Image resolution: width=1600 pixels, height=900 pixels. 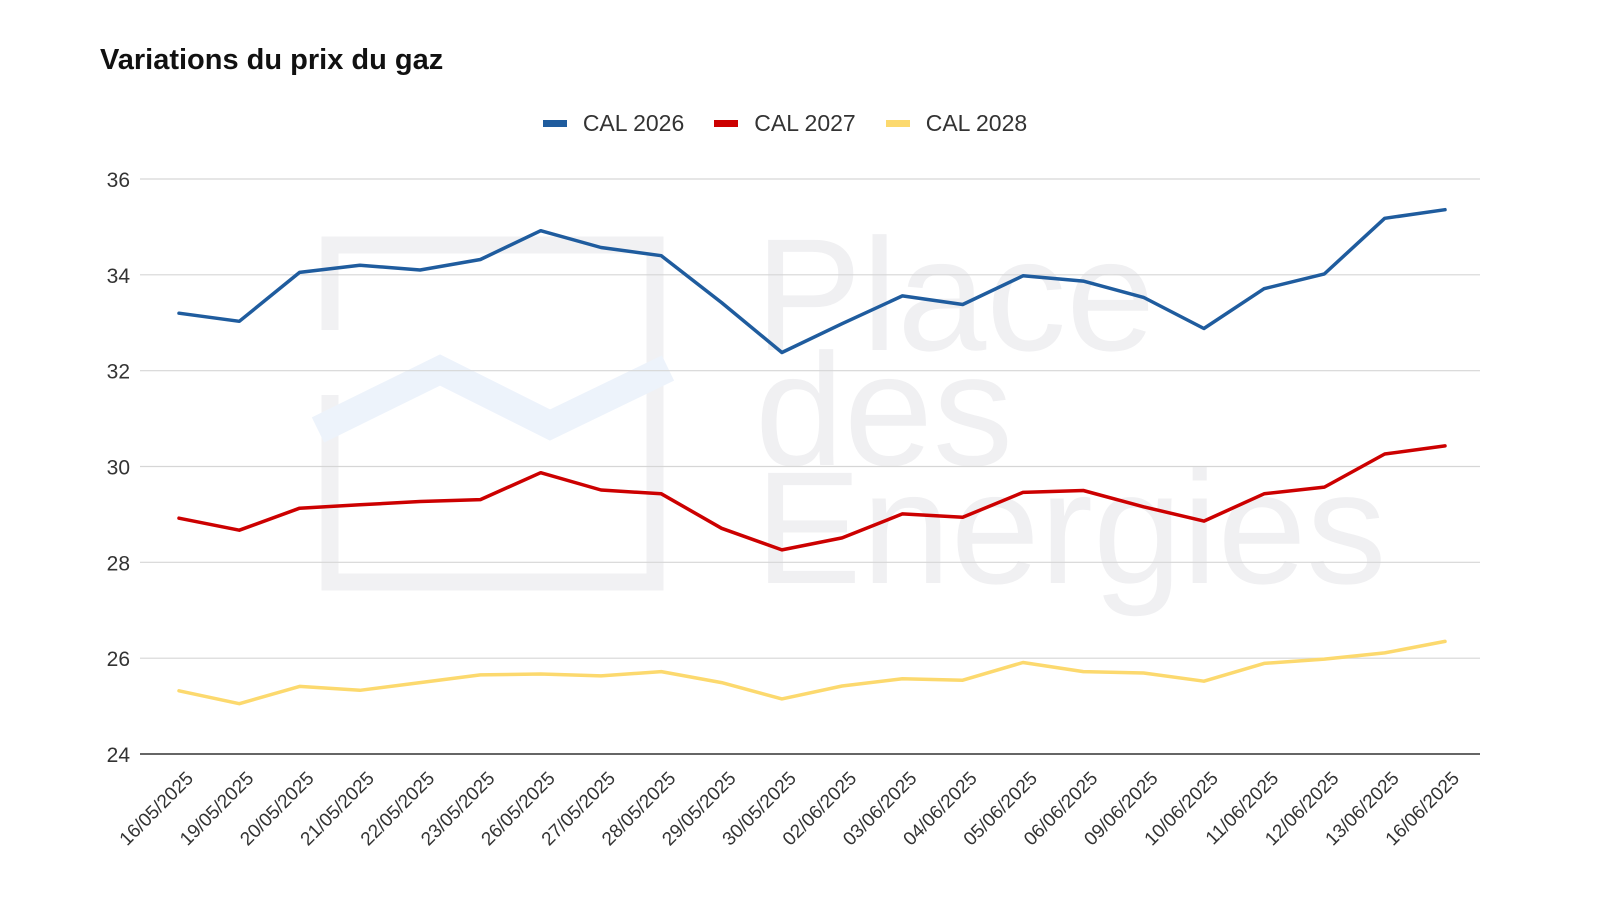 I want to click on y-tick-label: 24, so click(x=119, y=755).